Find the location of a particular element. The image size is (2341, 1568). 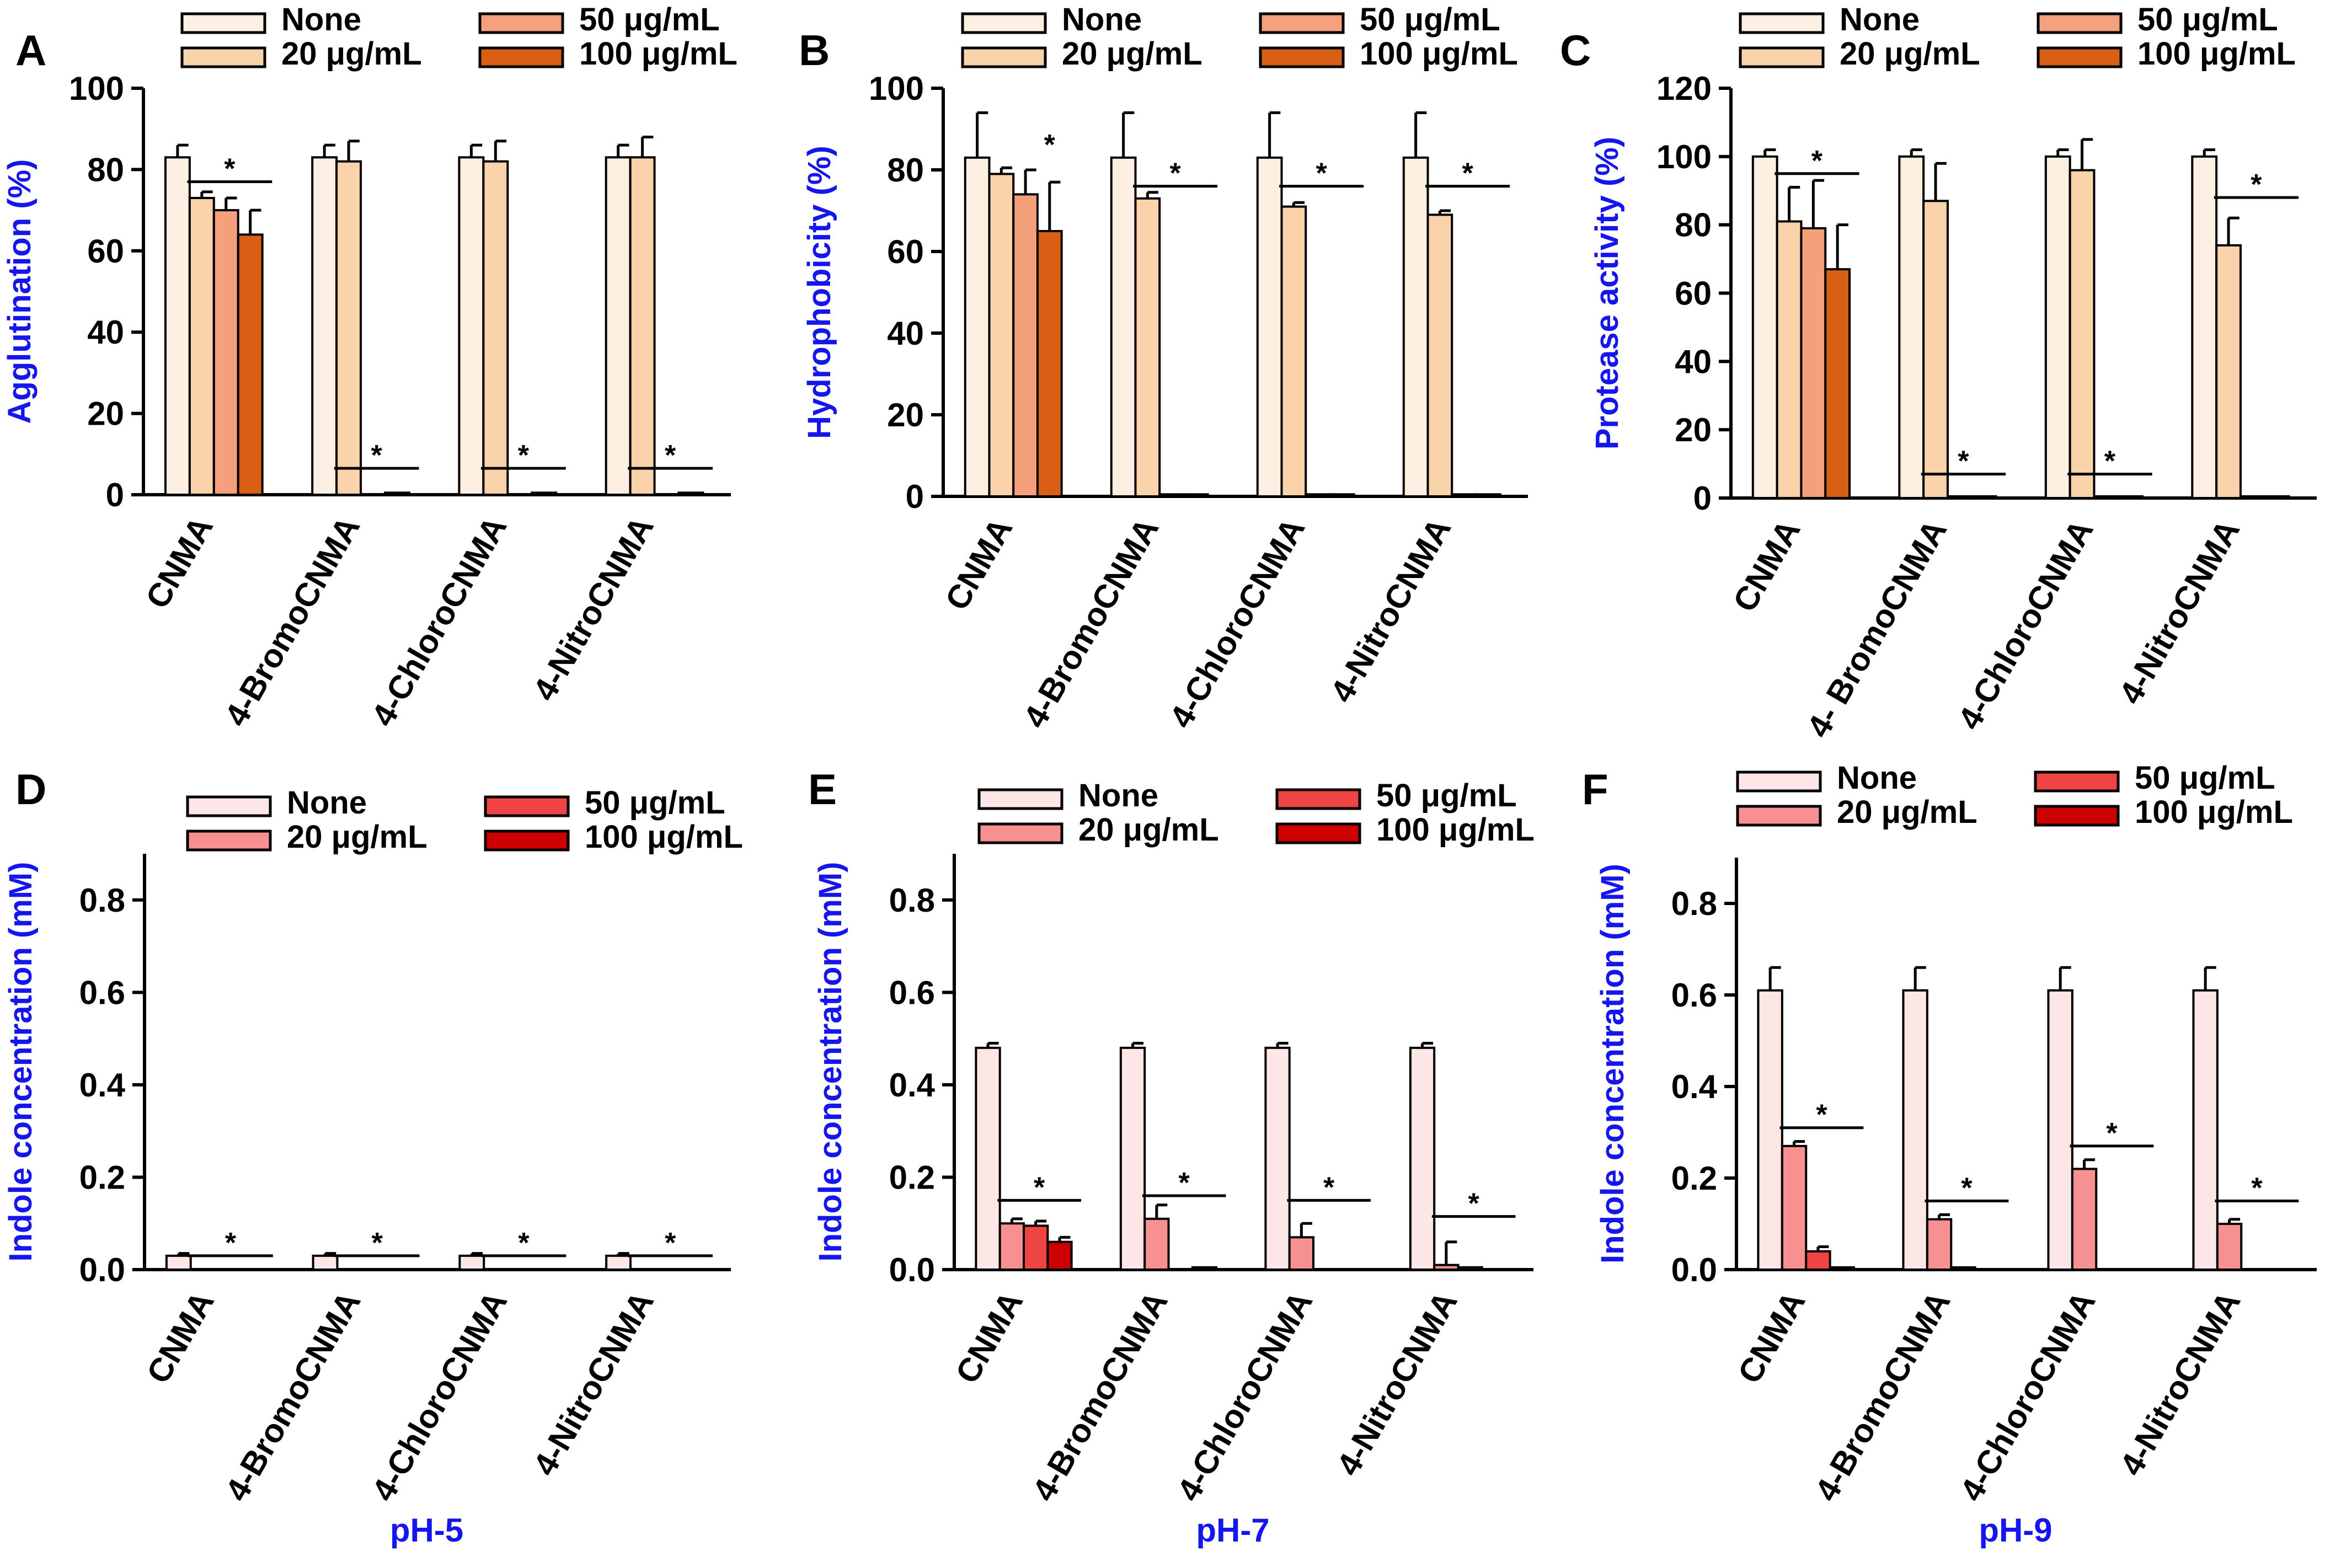

panel-letter: B is located at coordinates (815, 50).